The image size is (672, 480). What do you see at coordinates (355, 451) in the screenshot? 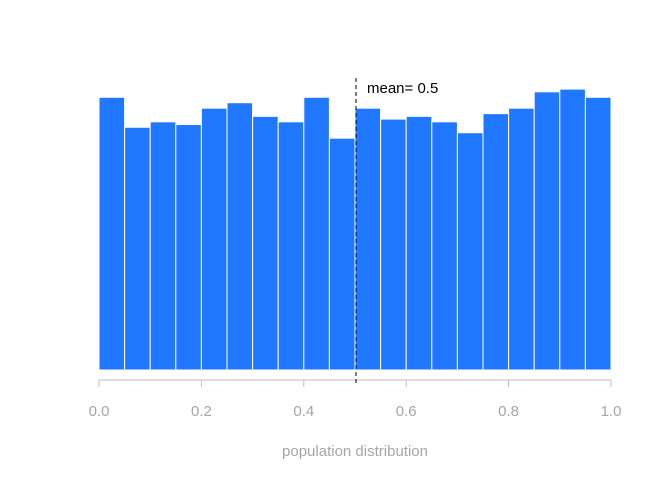
I see `x-axis-label: population distribution` at bounding box center [355, 451].